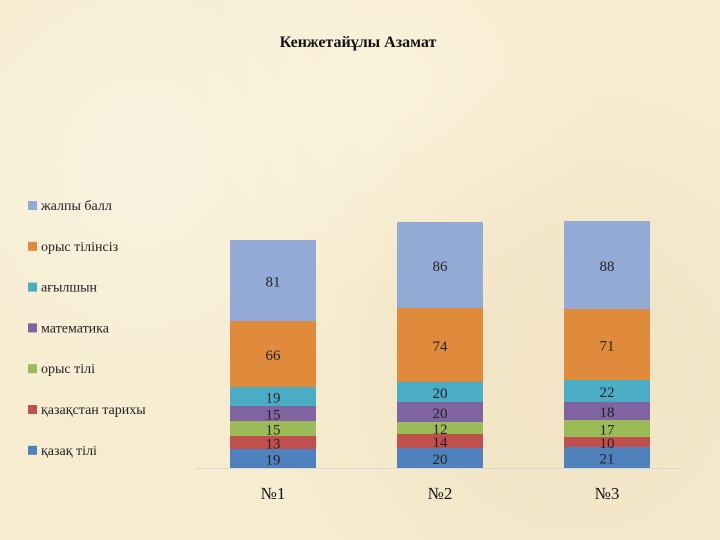  I want to click on chart-title: Кенжетайұлы Азамат, so click(358, 42).